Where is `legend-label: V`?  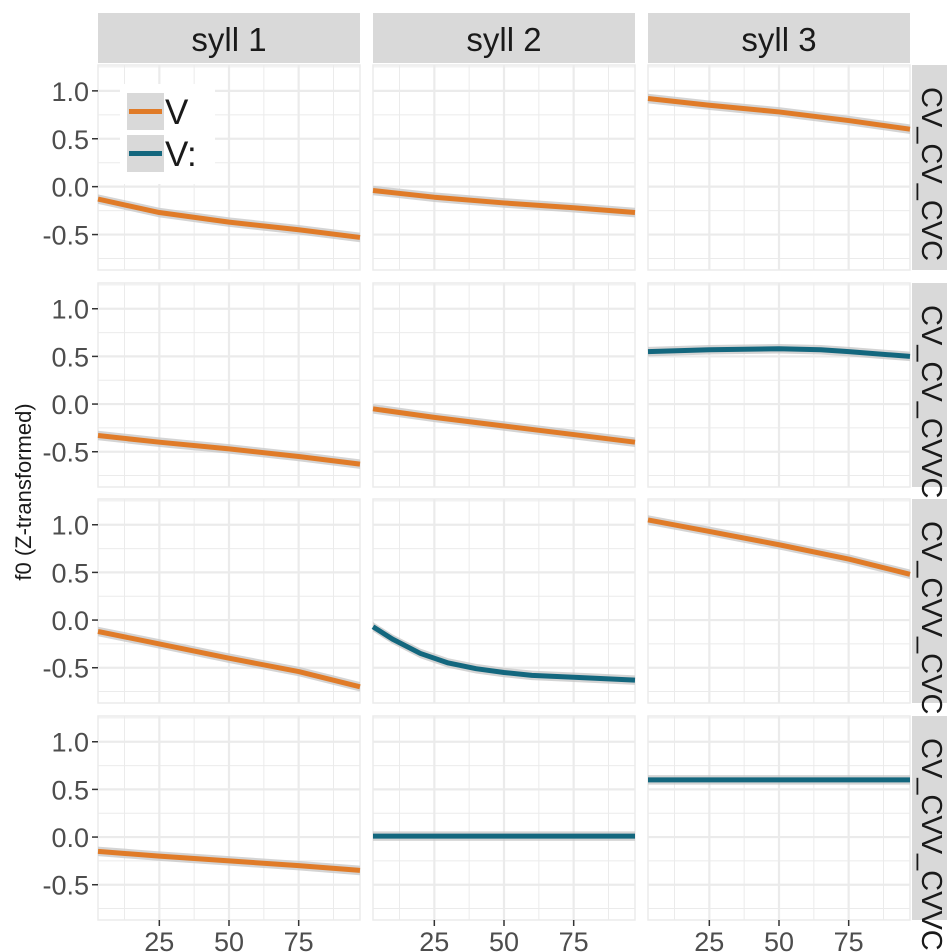 legend-label: V is located at coordinates (177, 112).